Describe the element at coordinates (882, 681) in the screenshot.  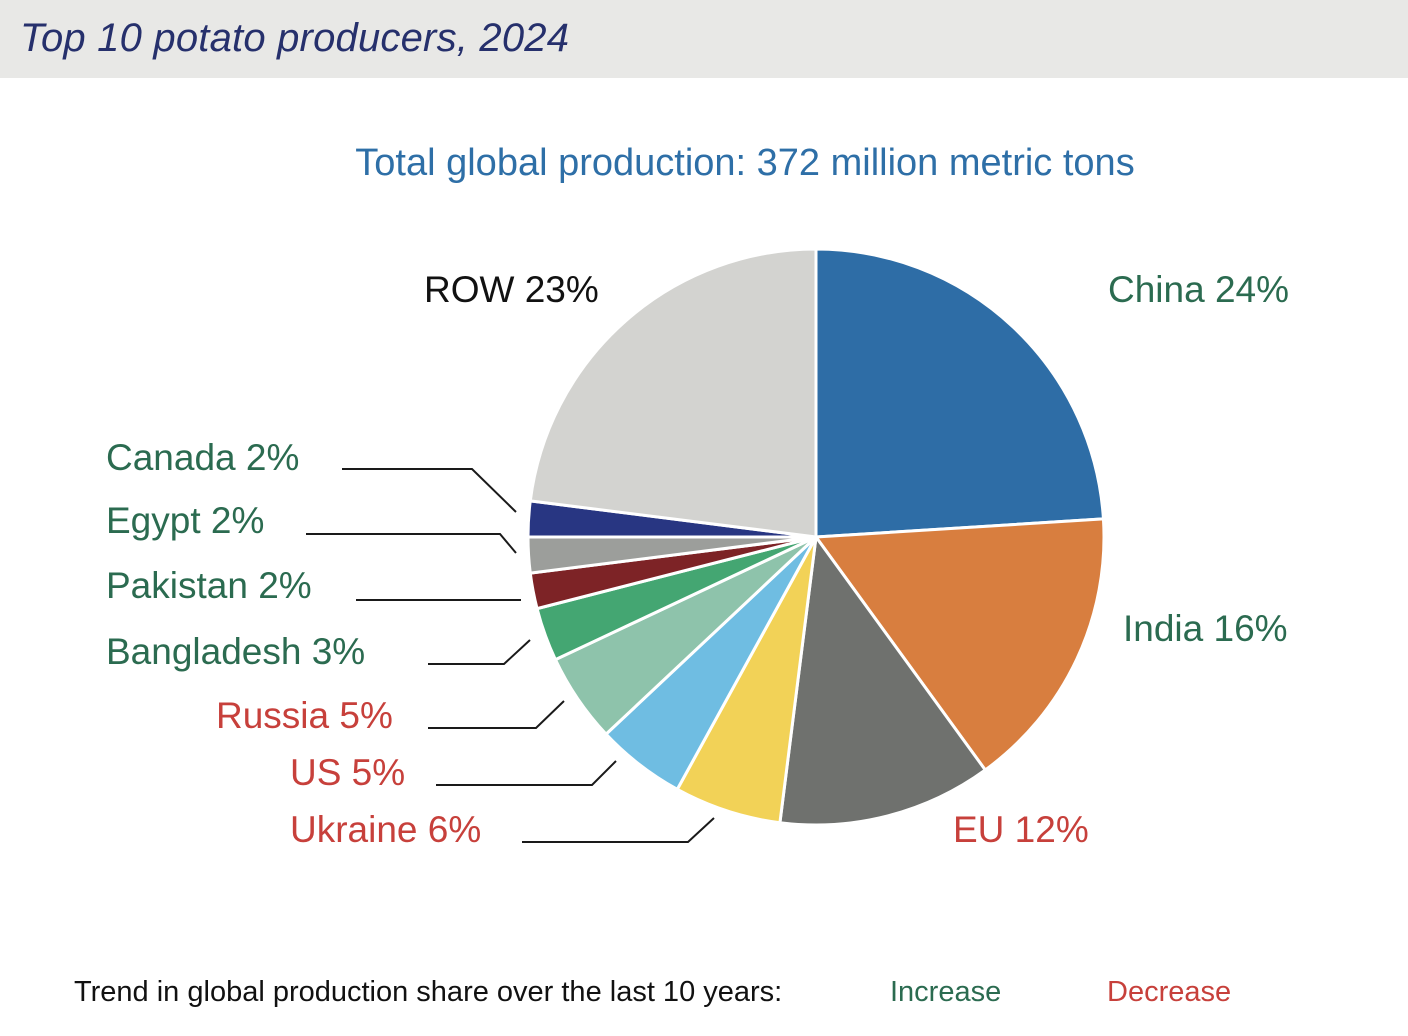
I see `pie-slice-eu` at that location.